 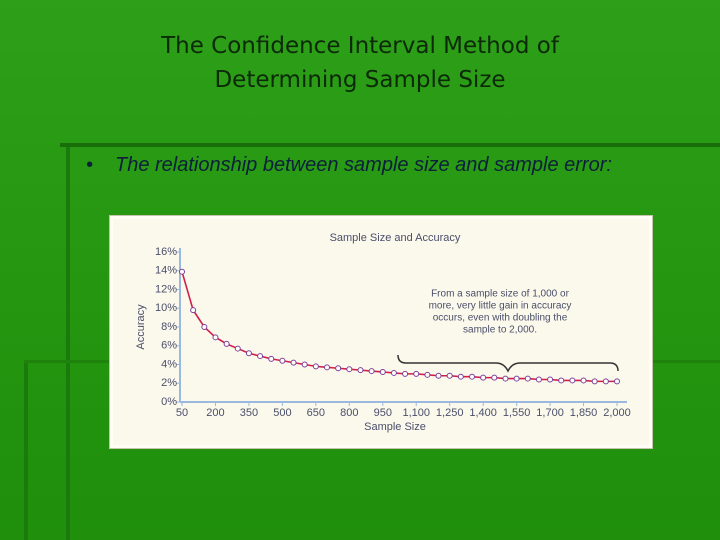 I want to click on x-tick-label: 1,100, so click(x=416, y=413).